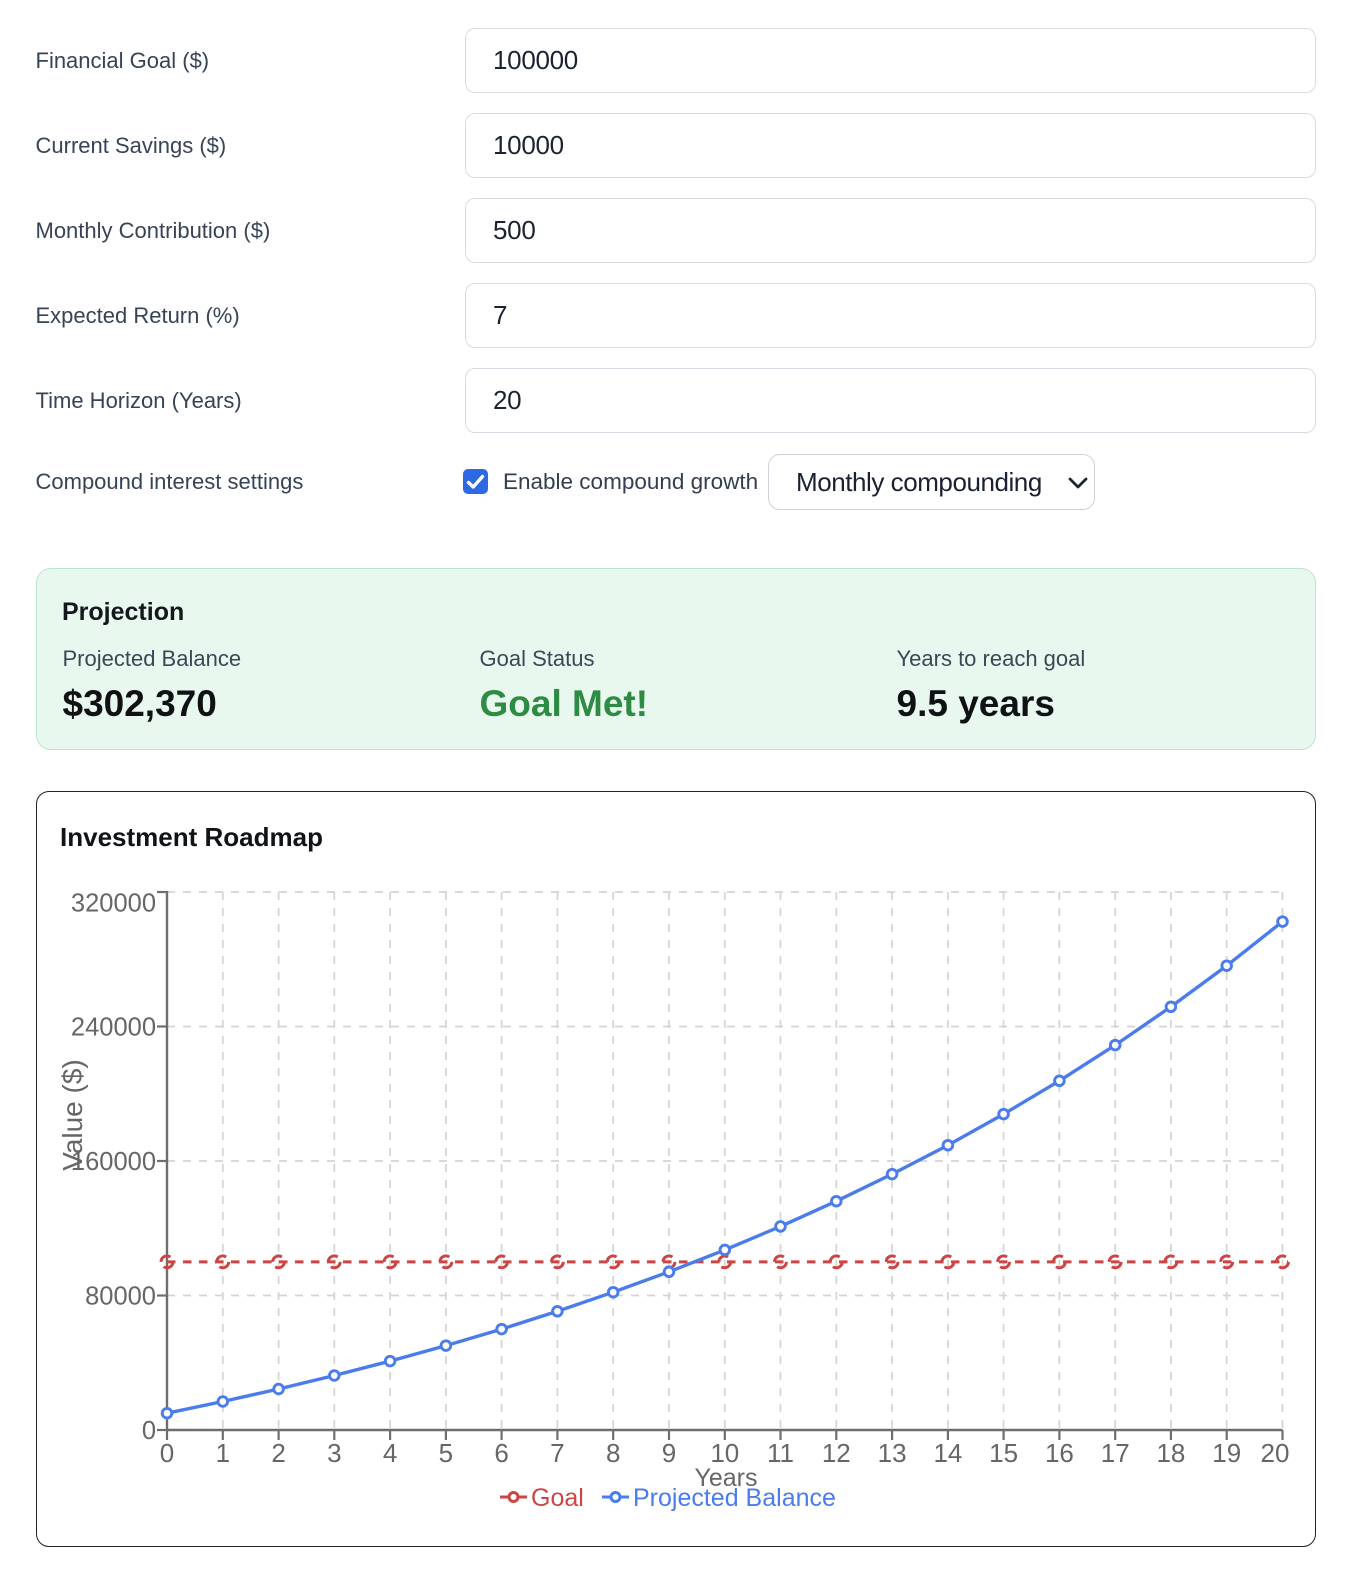 This screenshot has height=1578, width=1348. I want to click on svg-text: 16, so click(1059, 1453).